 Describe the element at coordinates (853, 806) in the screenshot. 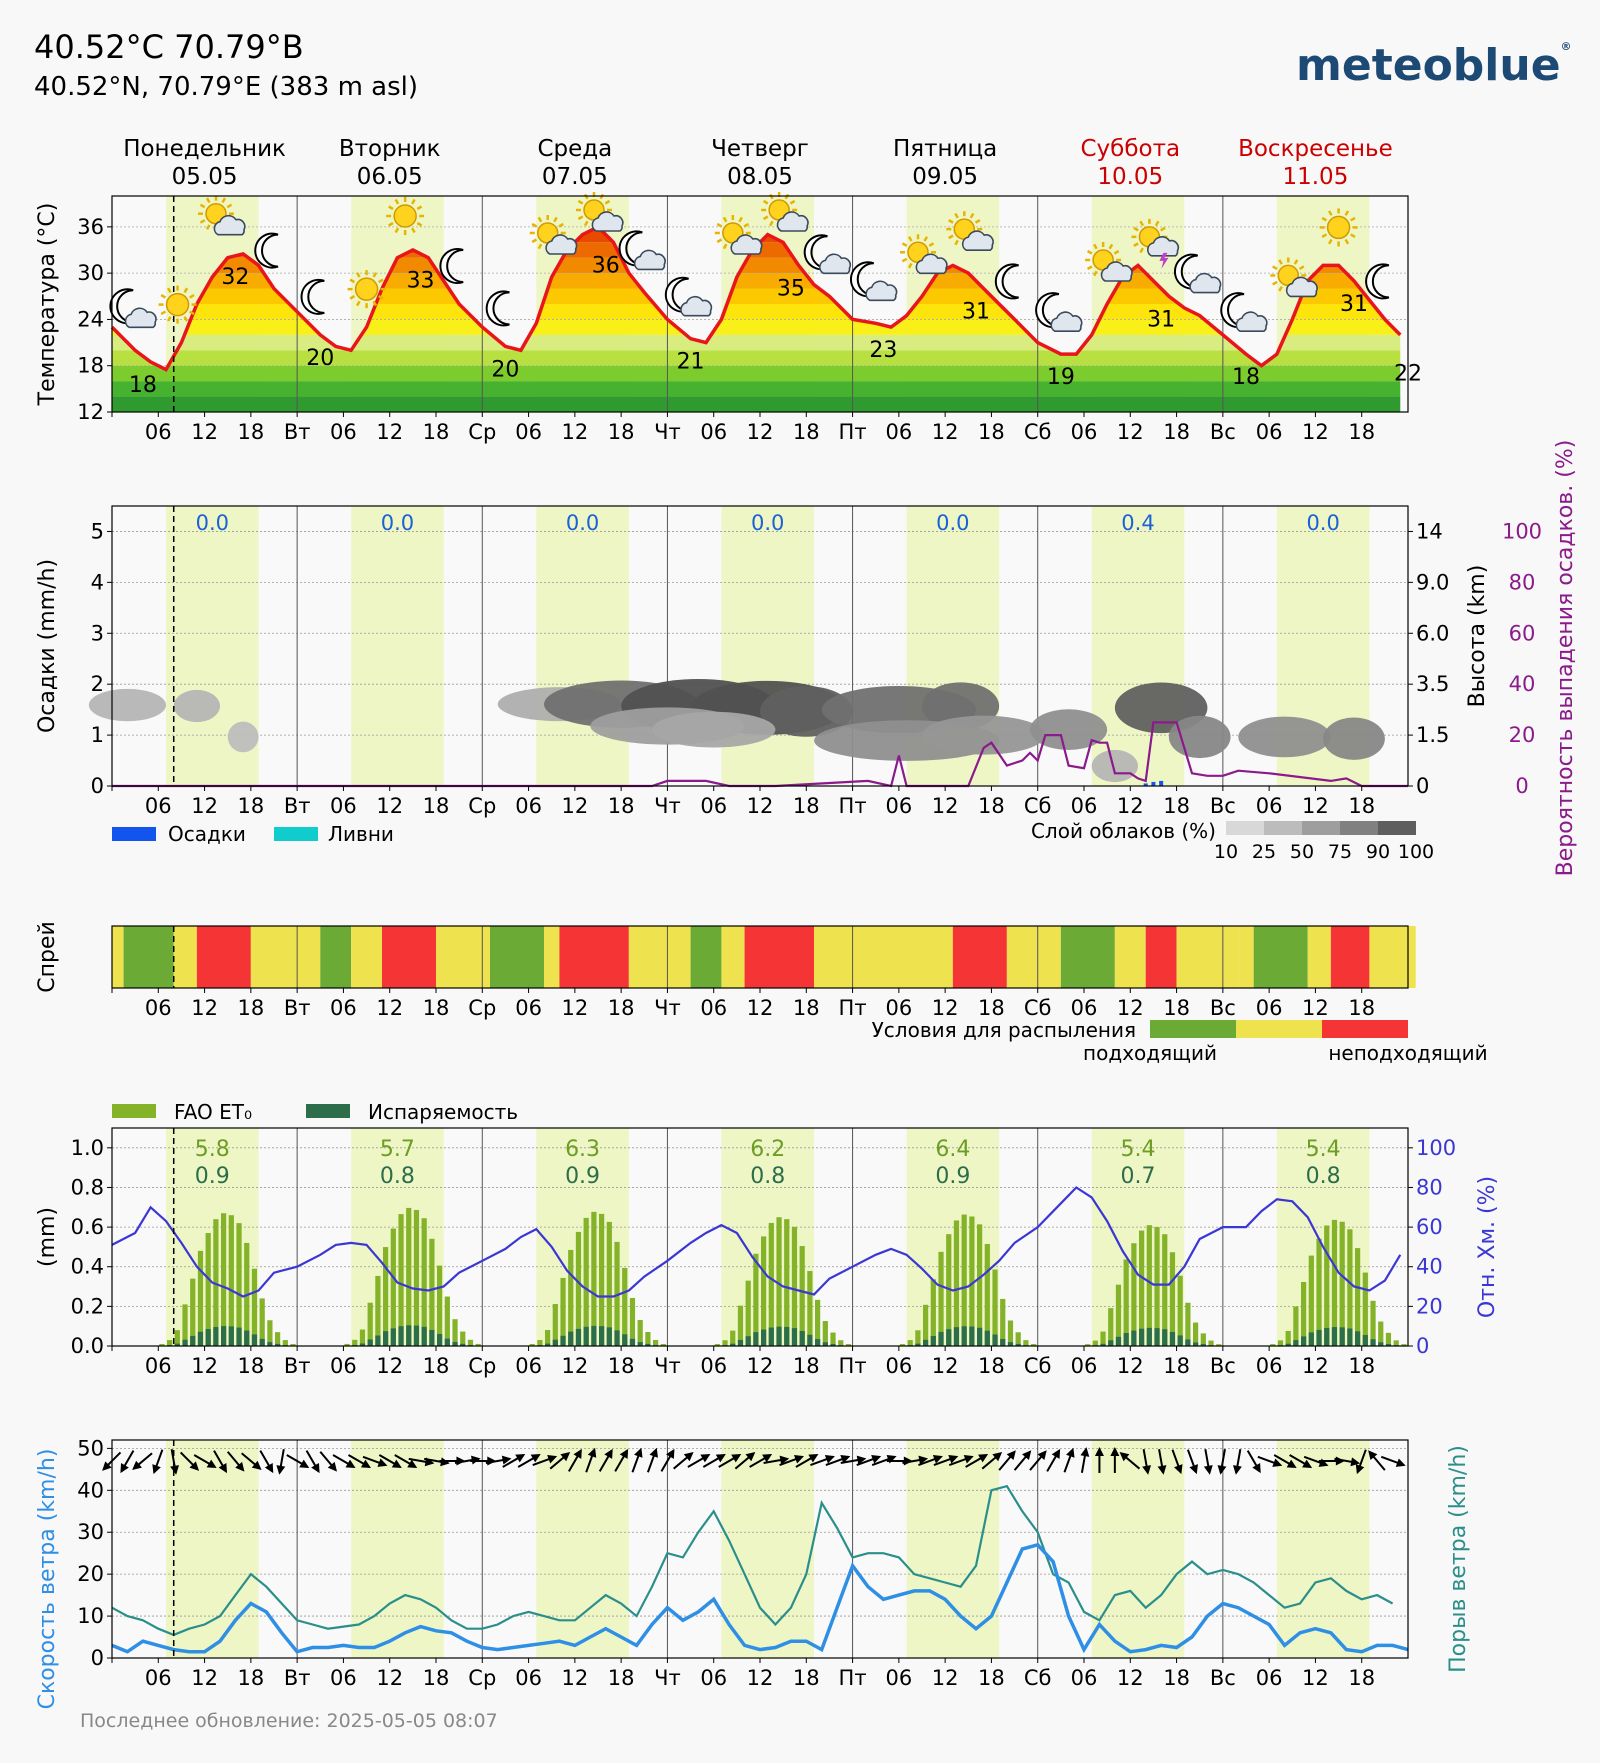

I see `x-tick-day: Пт` at that location.